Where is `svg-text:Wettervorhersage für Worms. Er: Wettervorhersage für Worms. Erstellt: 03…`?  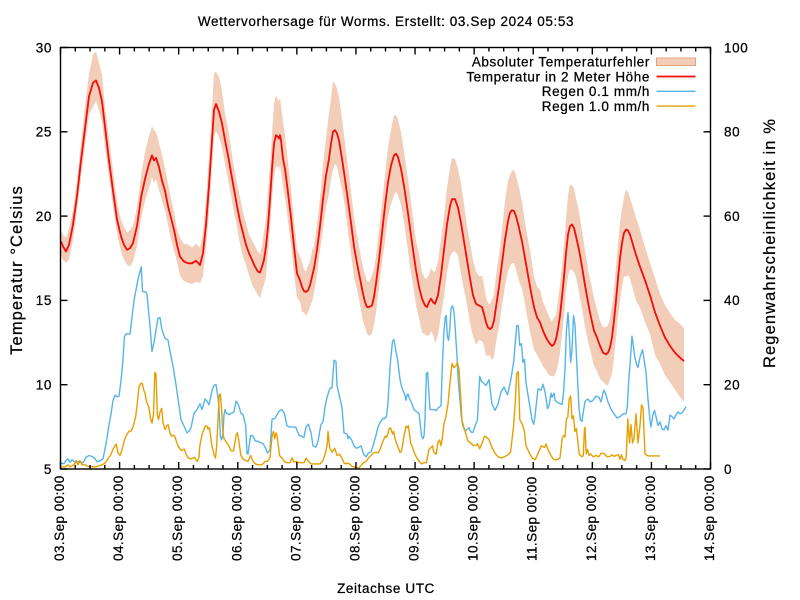
svg-text:Wettervorhersage für Worms. Er: Wettervorhersage für Worms. Erstellt: 03… is located at coordinates (386, 21).